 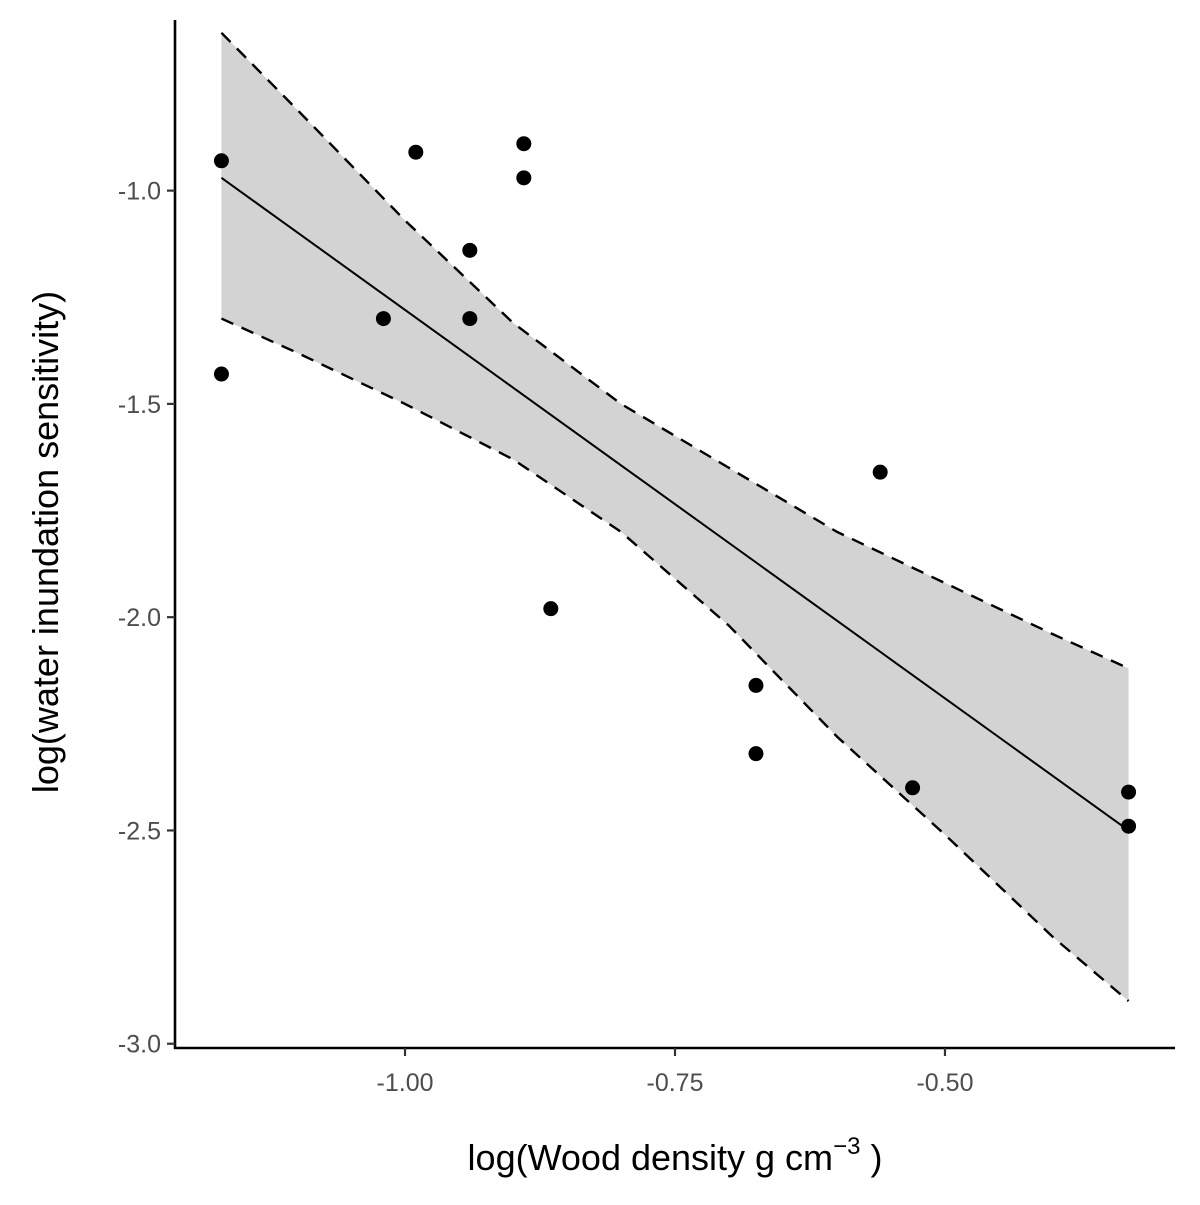 I want to click on x-axis-title-suffix: ), so click(x=871, y=1157).